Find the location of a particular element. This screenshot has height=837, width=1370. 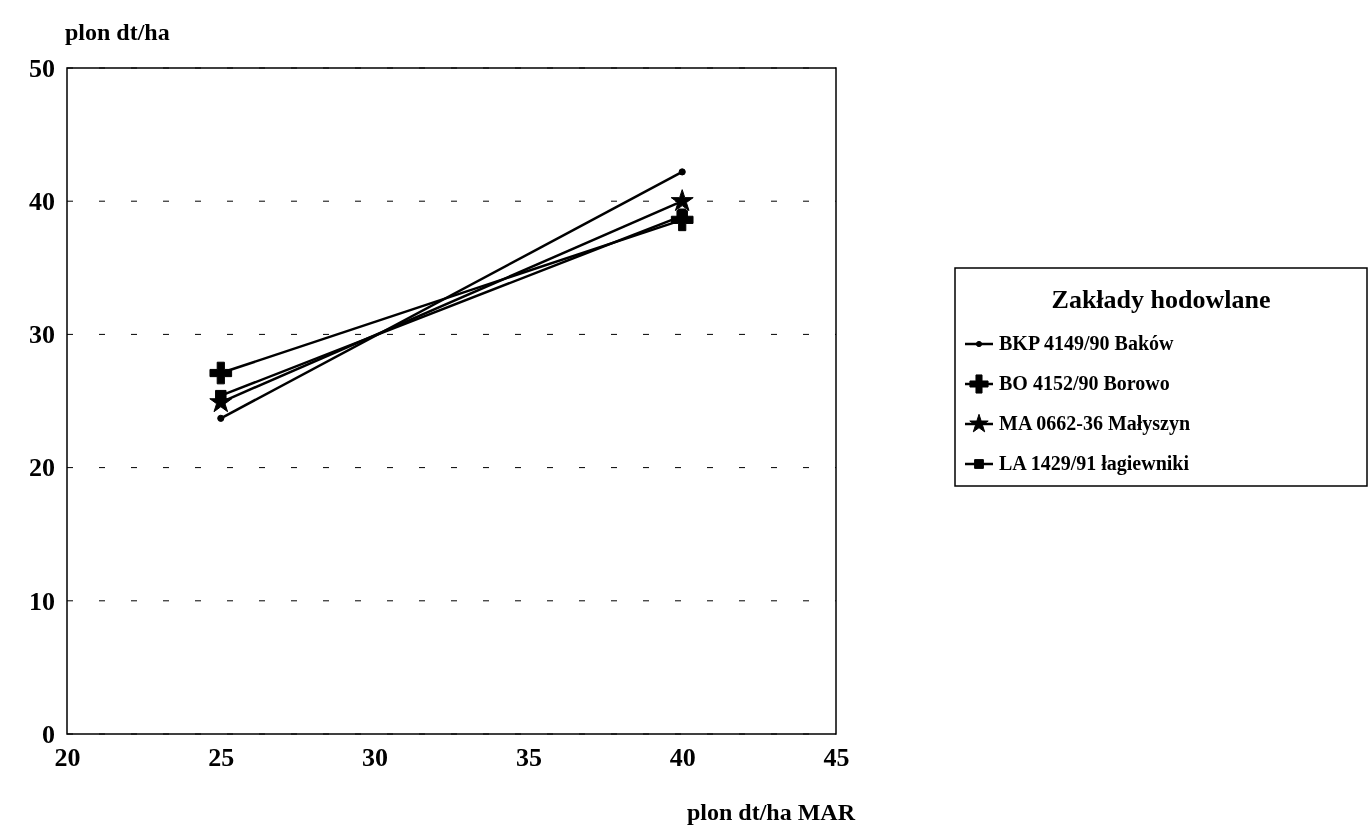

x-tick-label: 45 is located at coordinates (836, 758).